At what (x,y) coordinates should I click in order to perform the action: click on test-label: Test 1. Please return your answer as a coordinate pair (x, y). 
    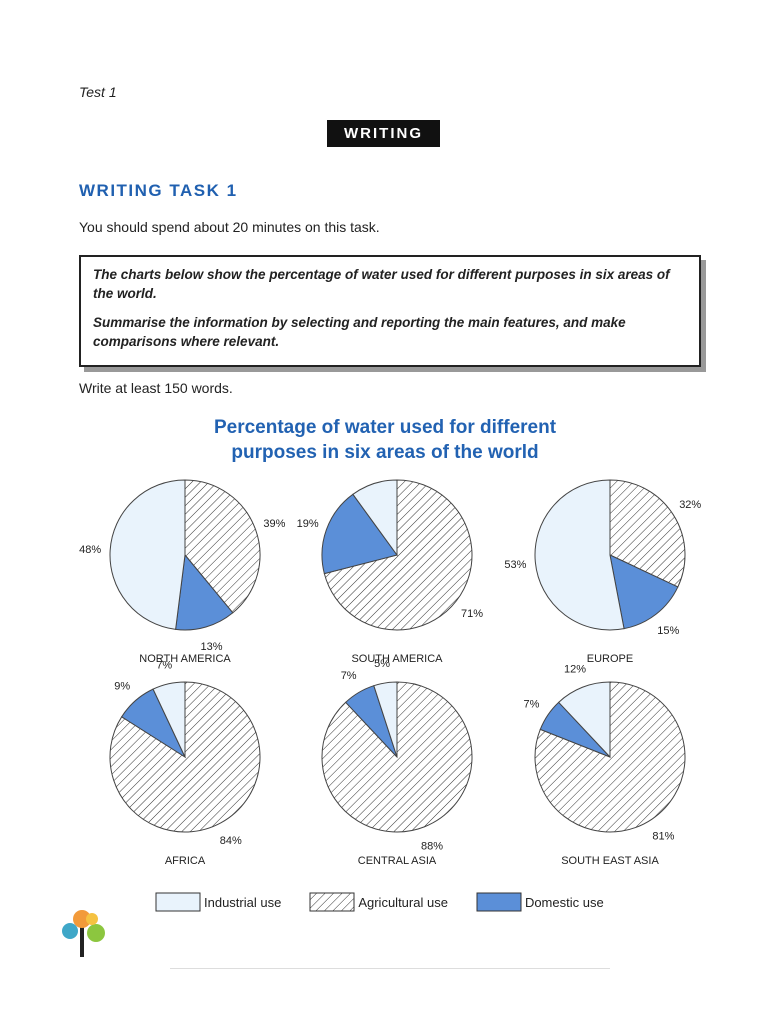
    Looking at the image, I should click on (98, 92).